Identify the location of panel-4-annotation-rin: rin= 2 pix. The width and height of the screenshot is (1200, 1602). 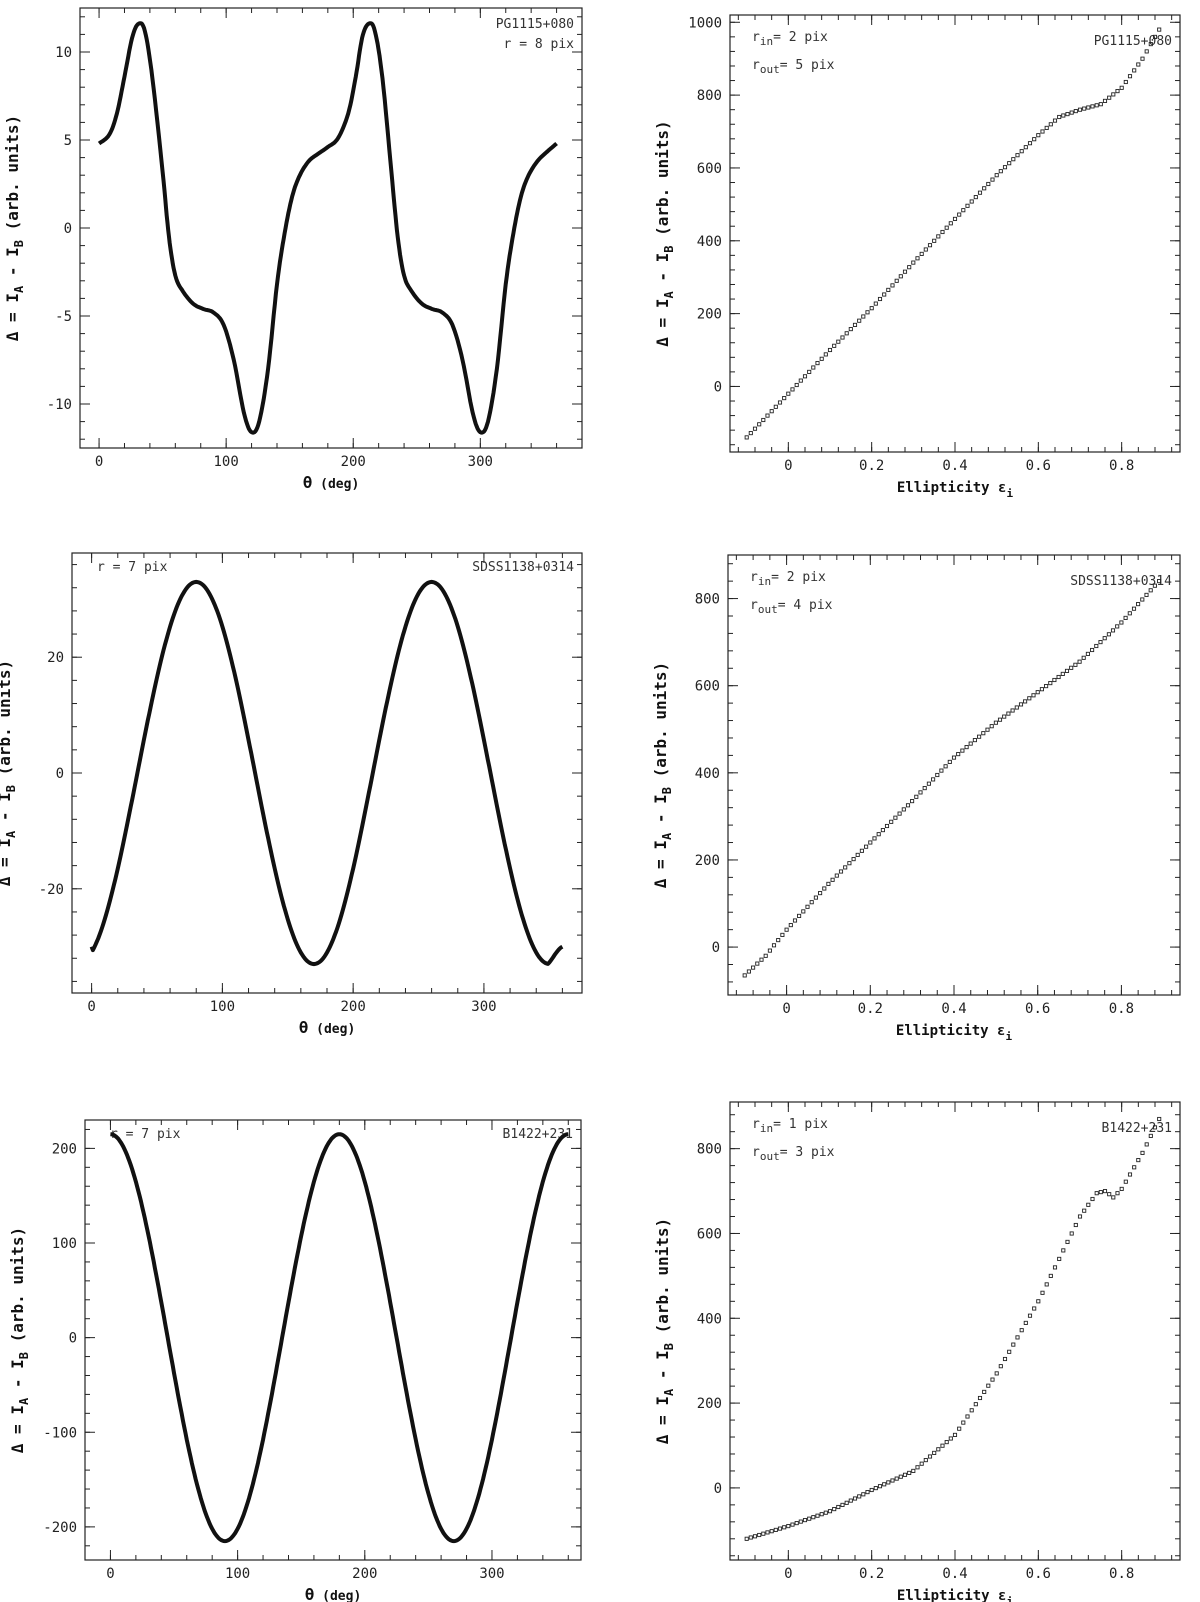
(788, 579).